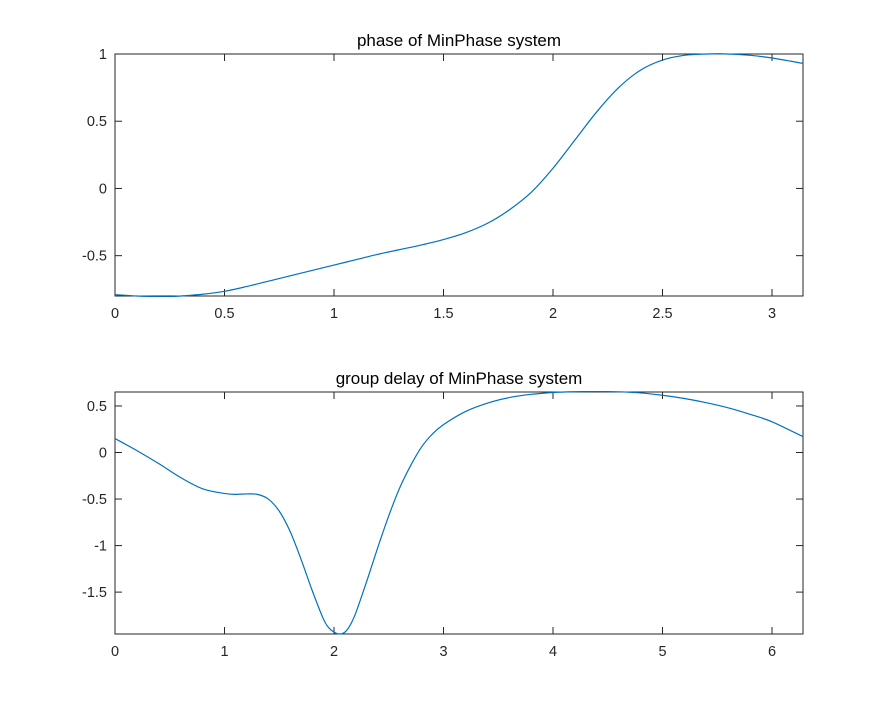 This screenshot has height=714, width=888. I want to click on phase-xtick-label-2p5: 2.5, so click(662, 314).